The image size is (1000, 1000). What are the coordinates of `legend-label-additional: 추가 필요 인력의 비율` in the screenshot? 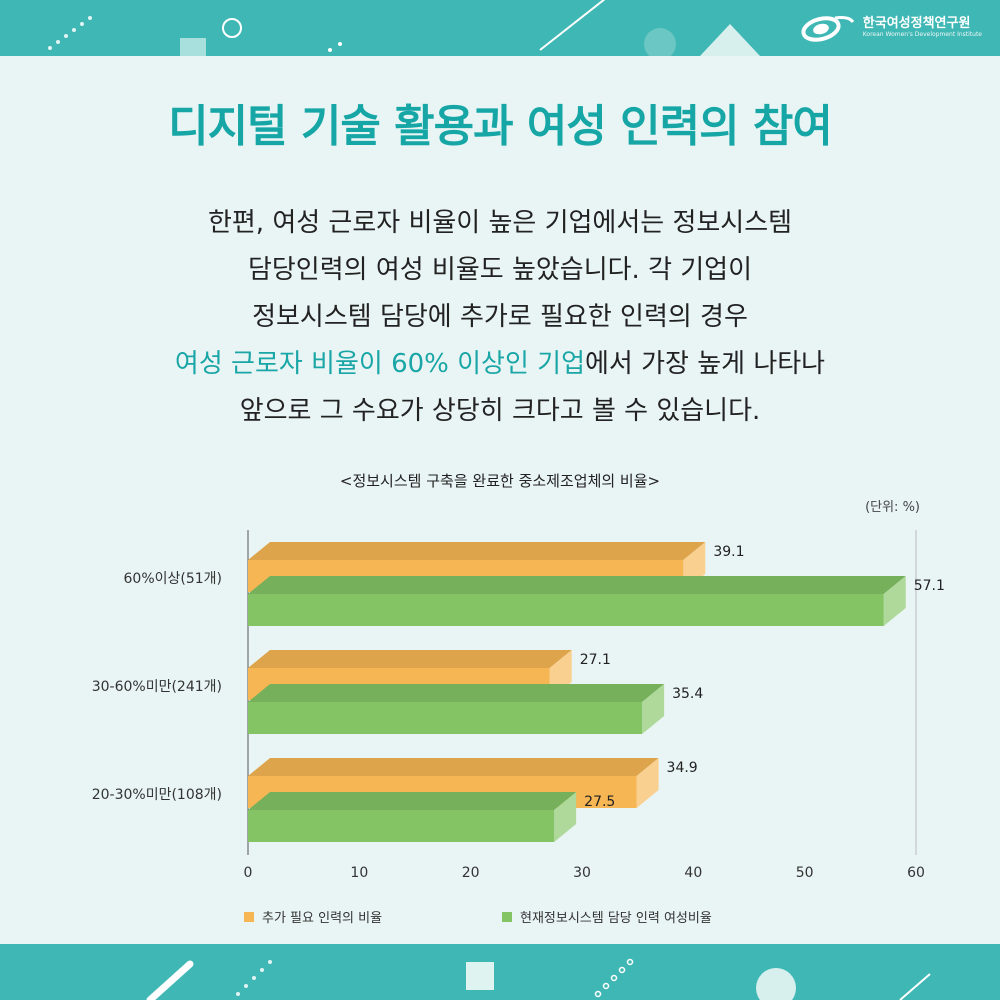 It's located at (322, 918).